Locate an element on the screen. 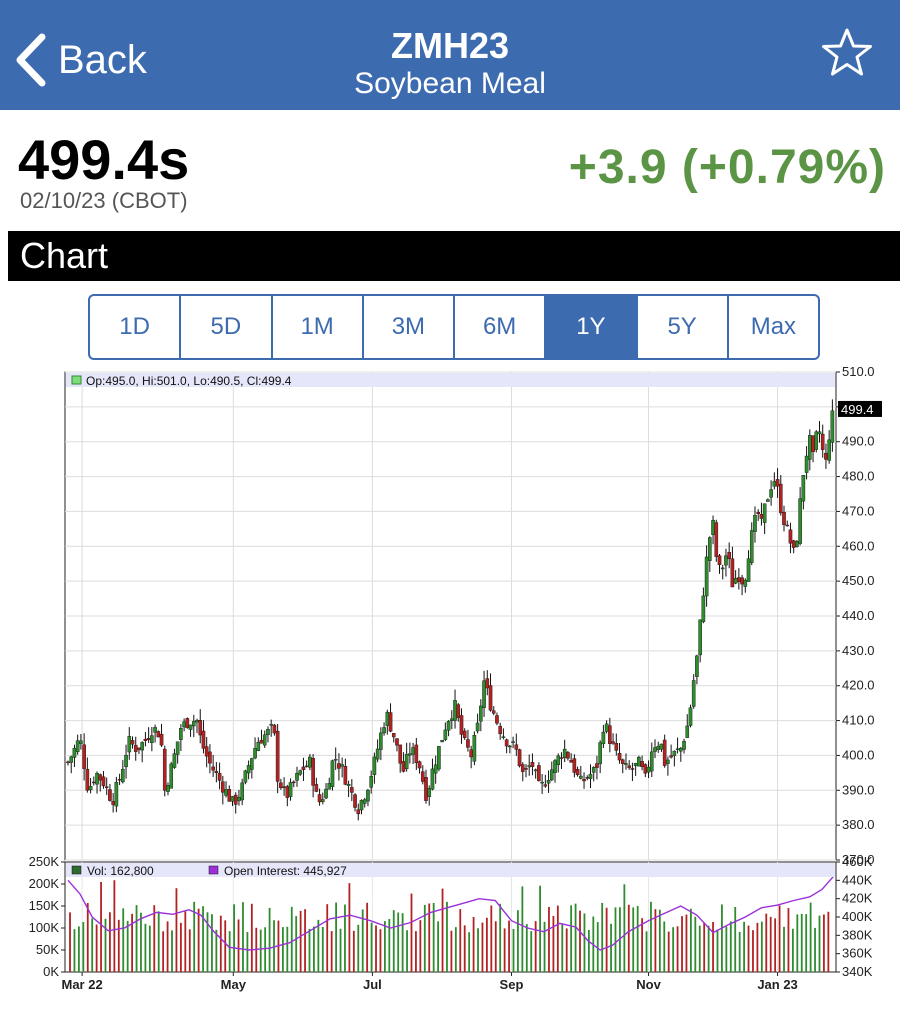  favorite-star-icon is located at coordinates (847, 53).